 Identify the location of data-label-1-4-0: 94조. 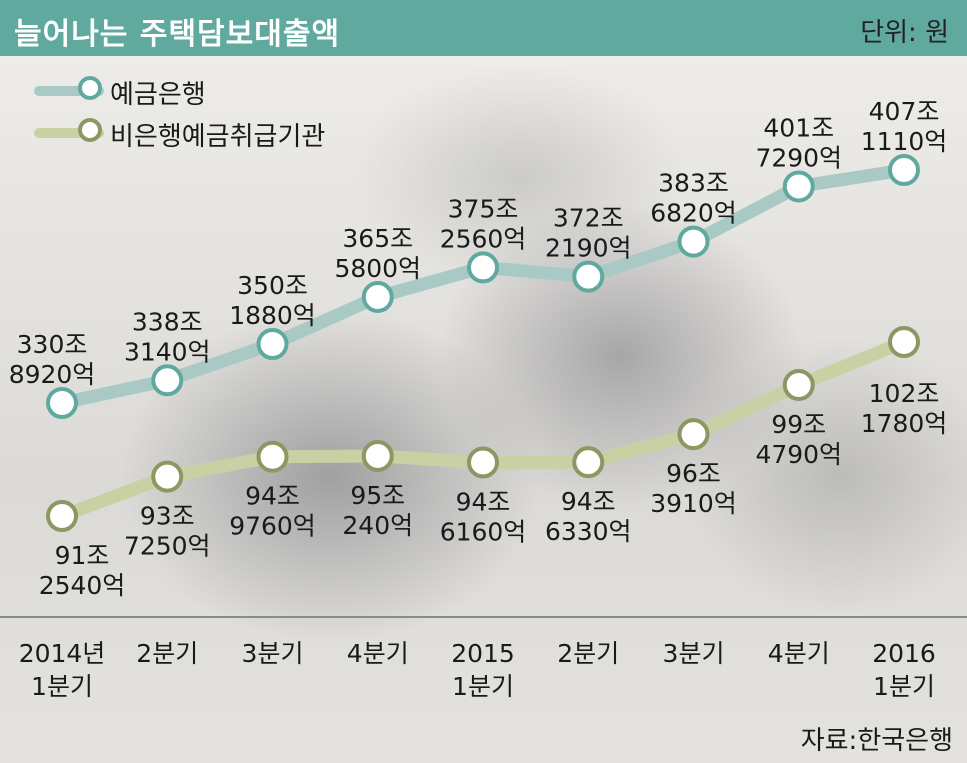
(483, 501).